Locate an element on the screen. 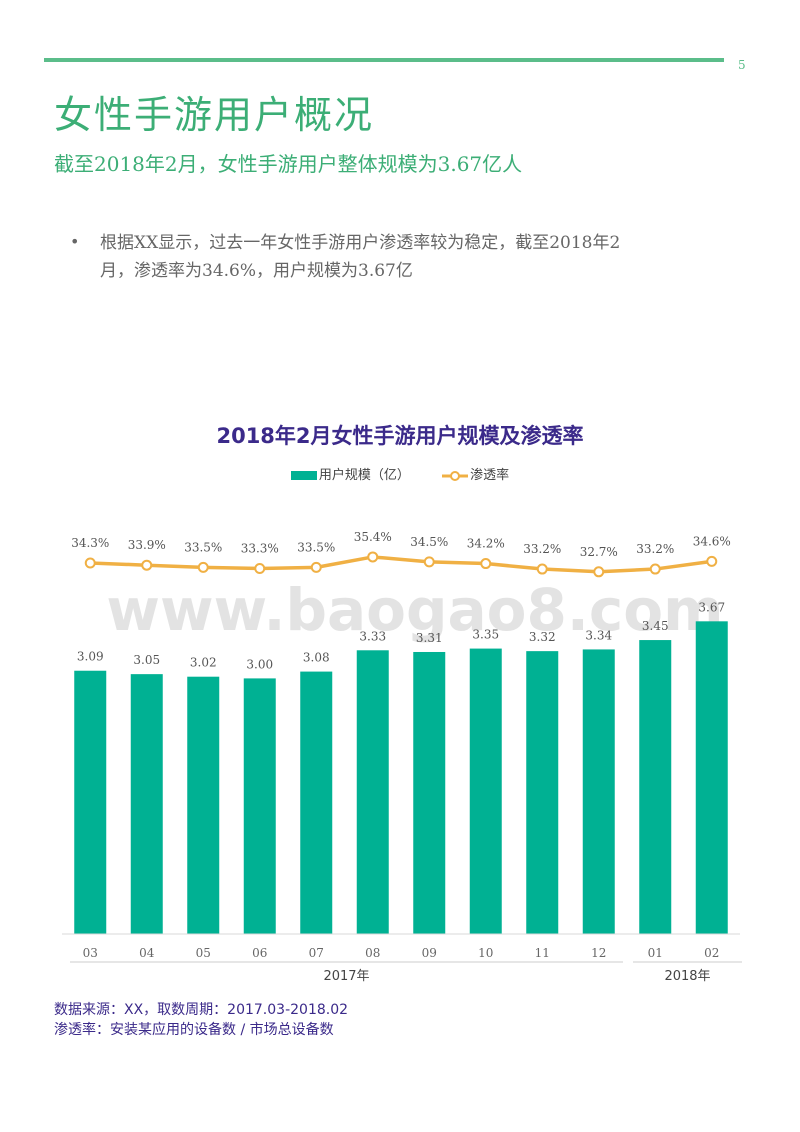 The width and height of the screenshot is (800, 1132). chart-legend: 用户规模（亿） 渗透率 is located at coordinates (400, 473).